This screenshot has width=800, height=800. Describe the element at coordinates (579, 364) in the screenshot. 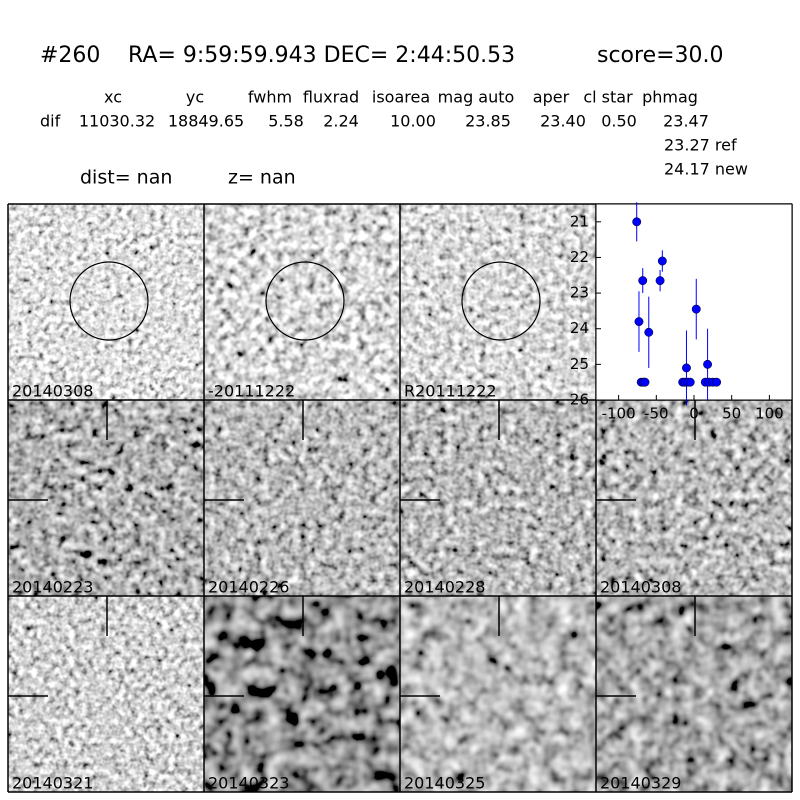

I see `y-tick-label: 25` at that location.